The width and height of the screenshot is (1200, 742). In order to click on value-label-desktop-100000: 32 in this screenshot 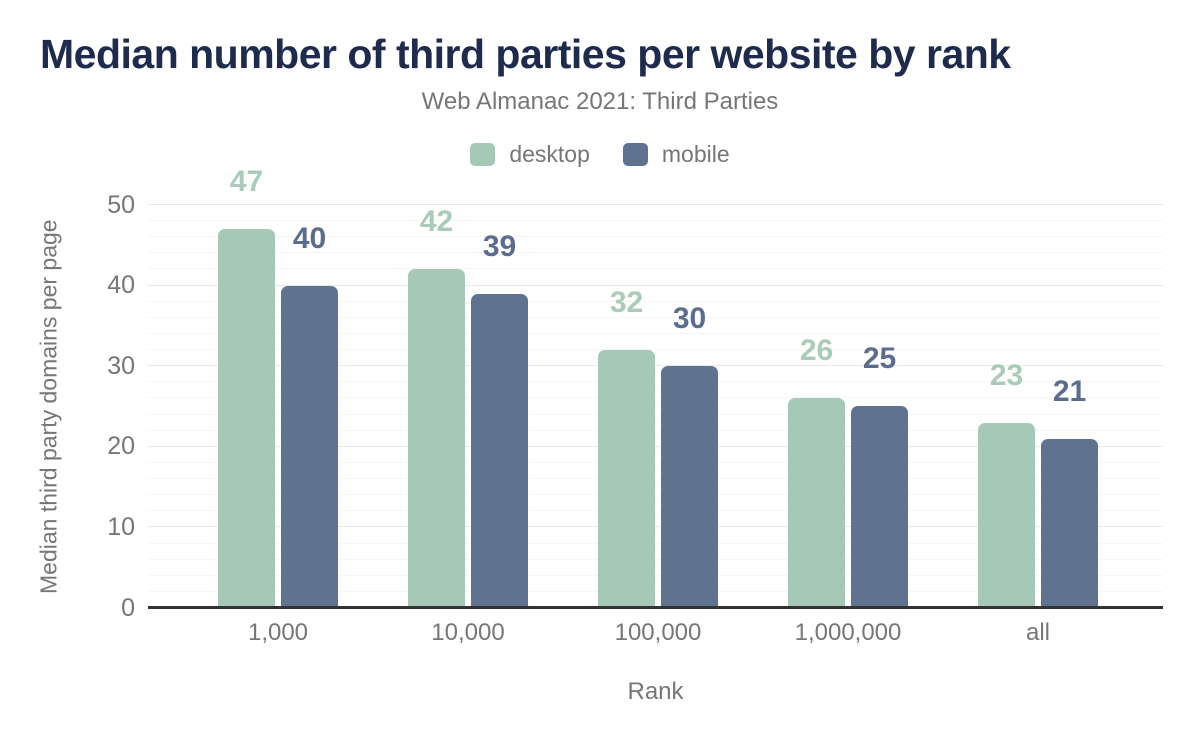, I will do `click(626, 302)`.